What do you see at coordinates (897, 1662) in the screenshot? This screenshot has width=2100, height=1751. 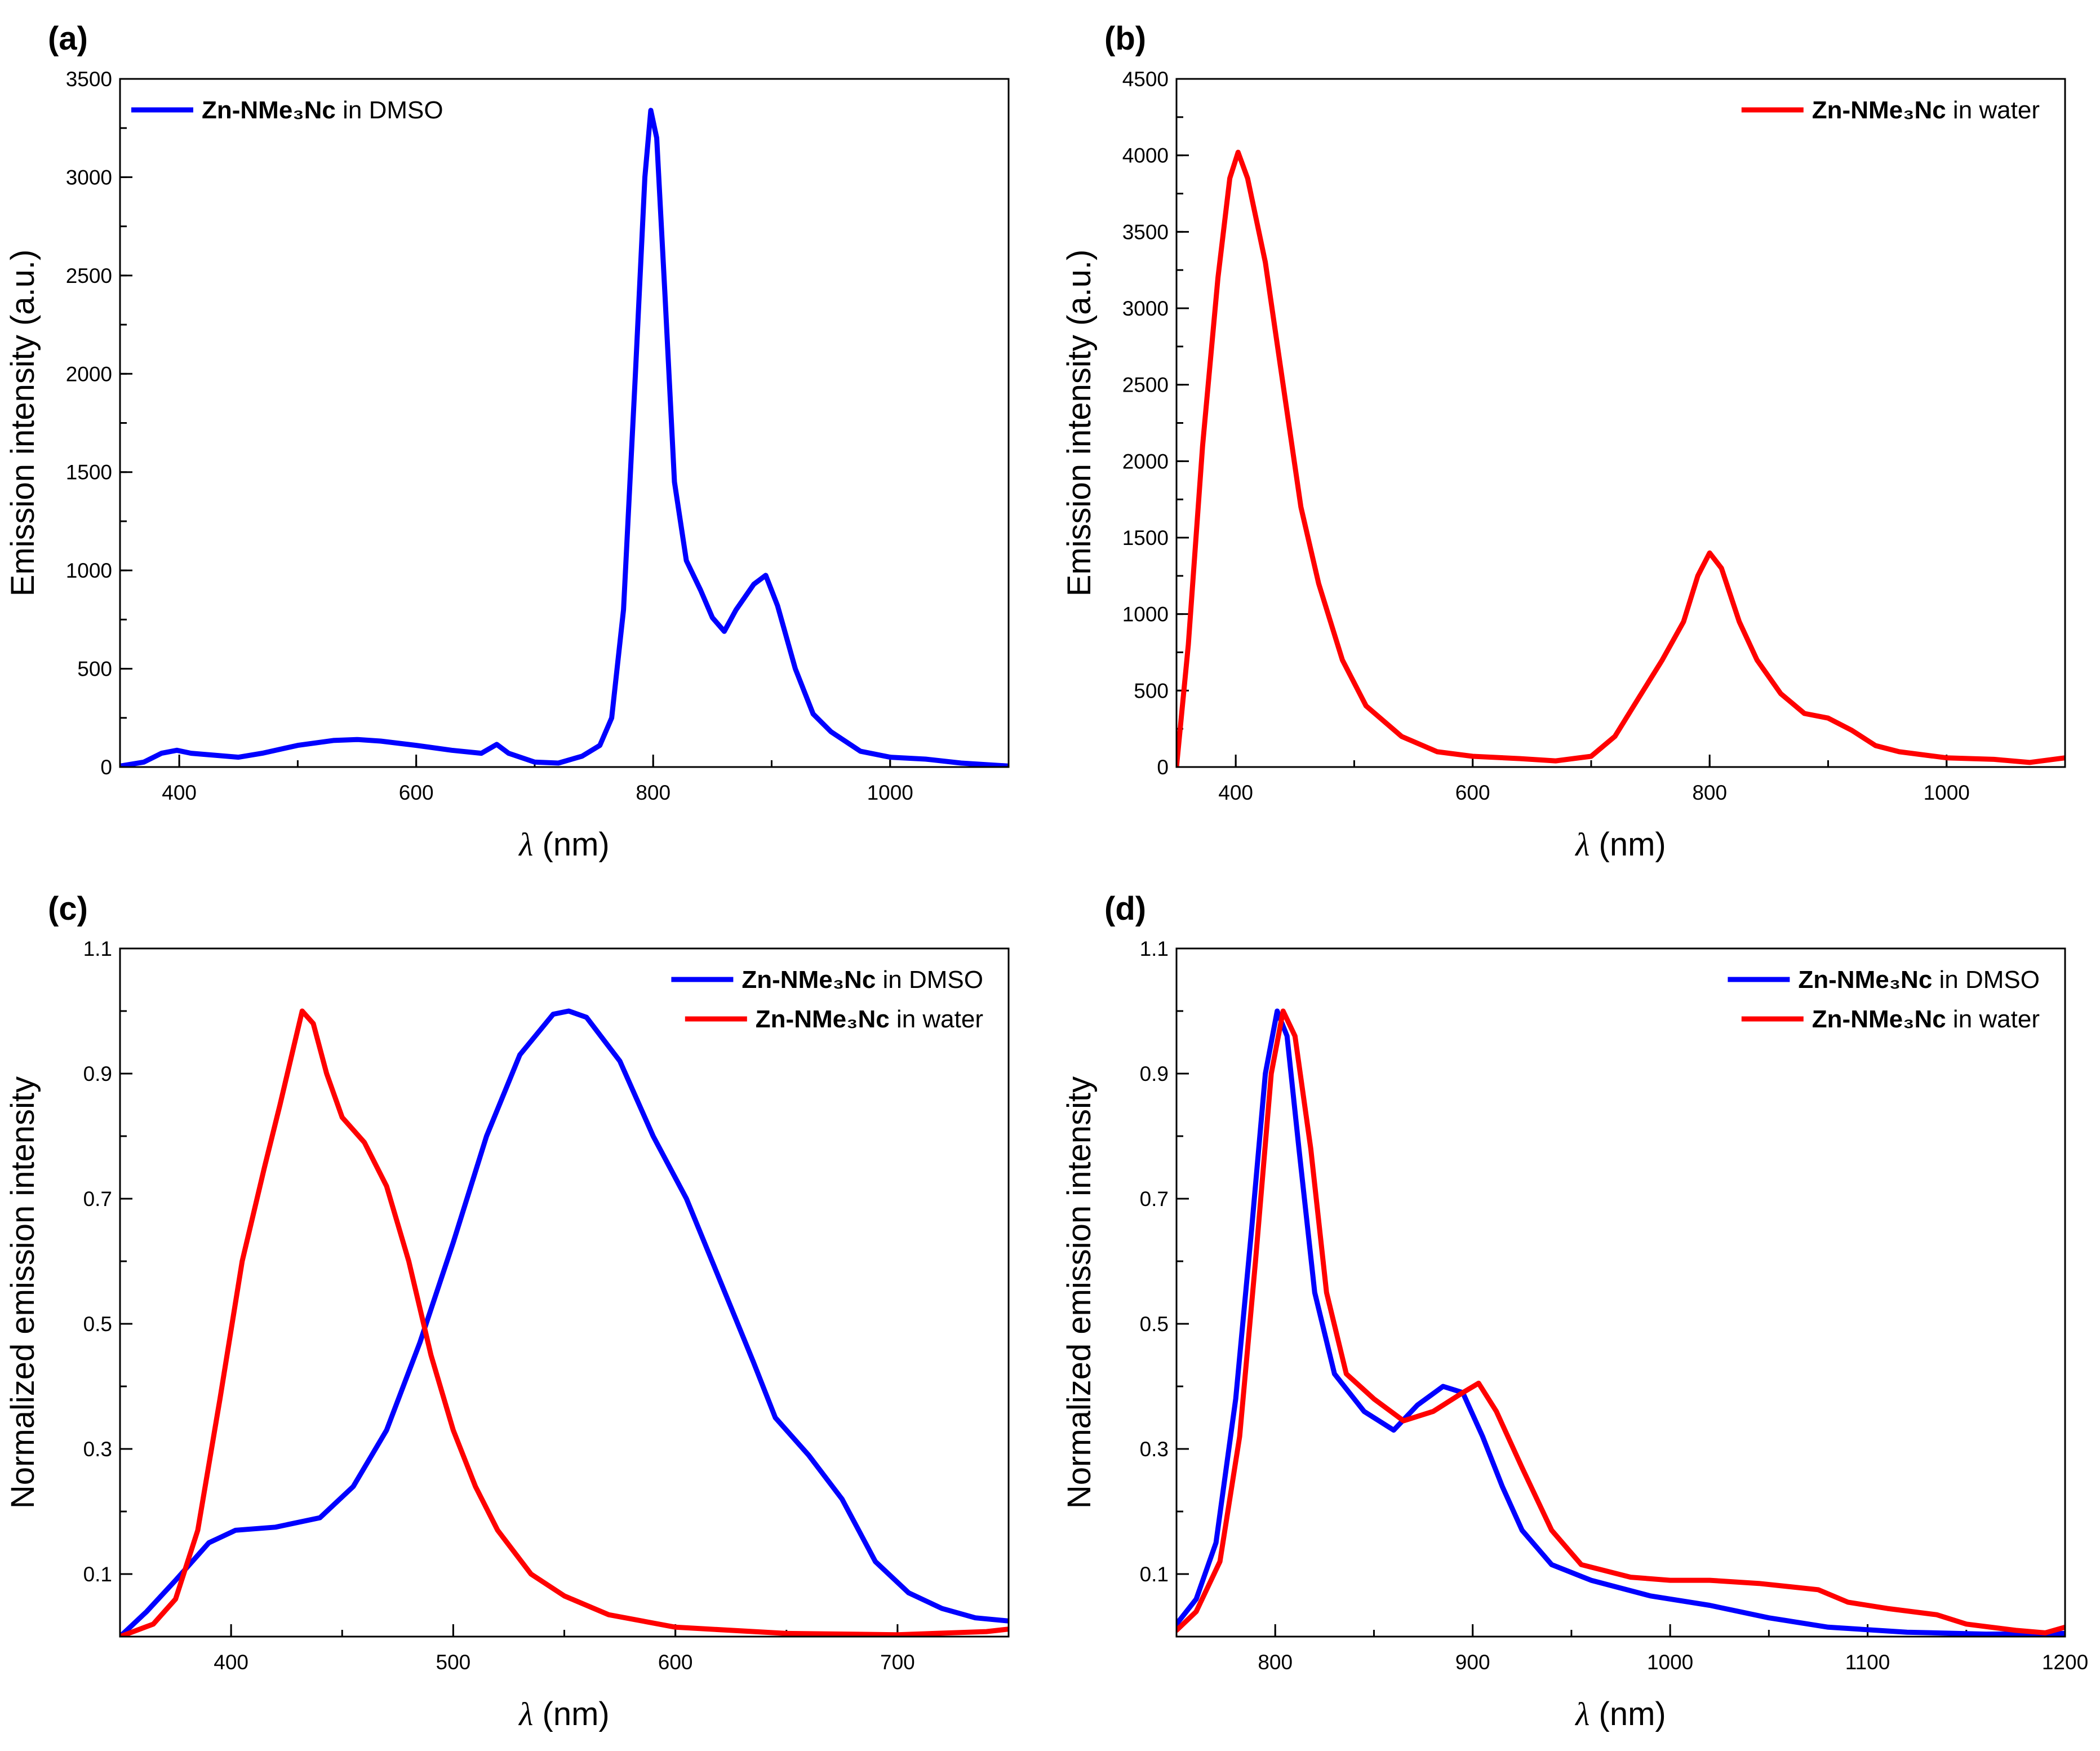 I see `x-tick-label: 700` at bounding box center [897, 1662].